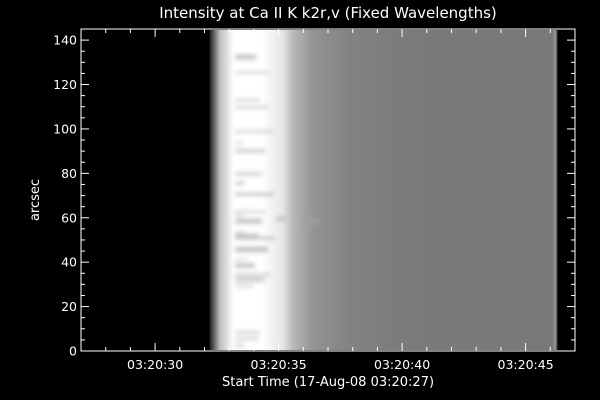  Describe the element at coordinates (526, 364) in the screenshot. I see `x-tick-label: 03:20:45` at that location.